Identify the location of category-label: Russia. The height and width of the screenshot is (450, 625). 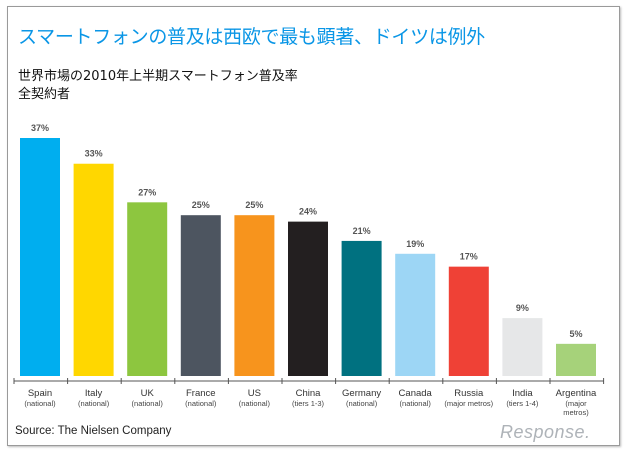
(469, 393).